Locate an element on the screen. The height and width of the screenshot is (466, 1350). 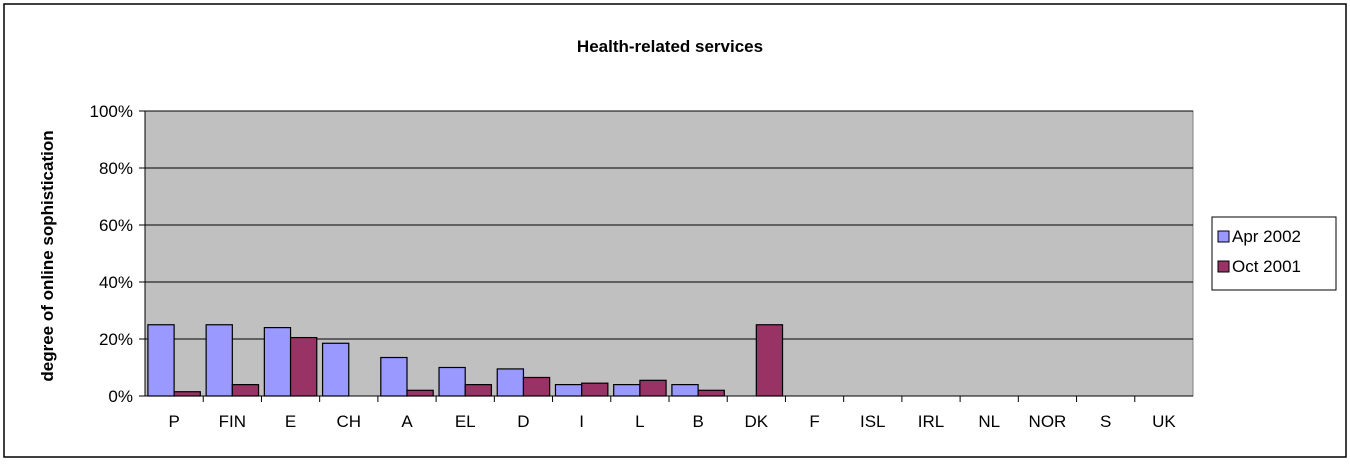
x-tick-label: F is located at coordinates (814, 421).